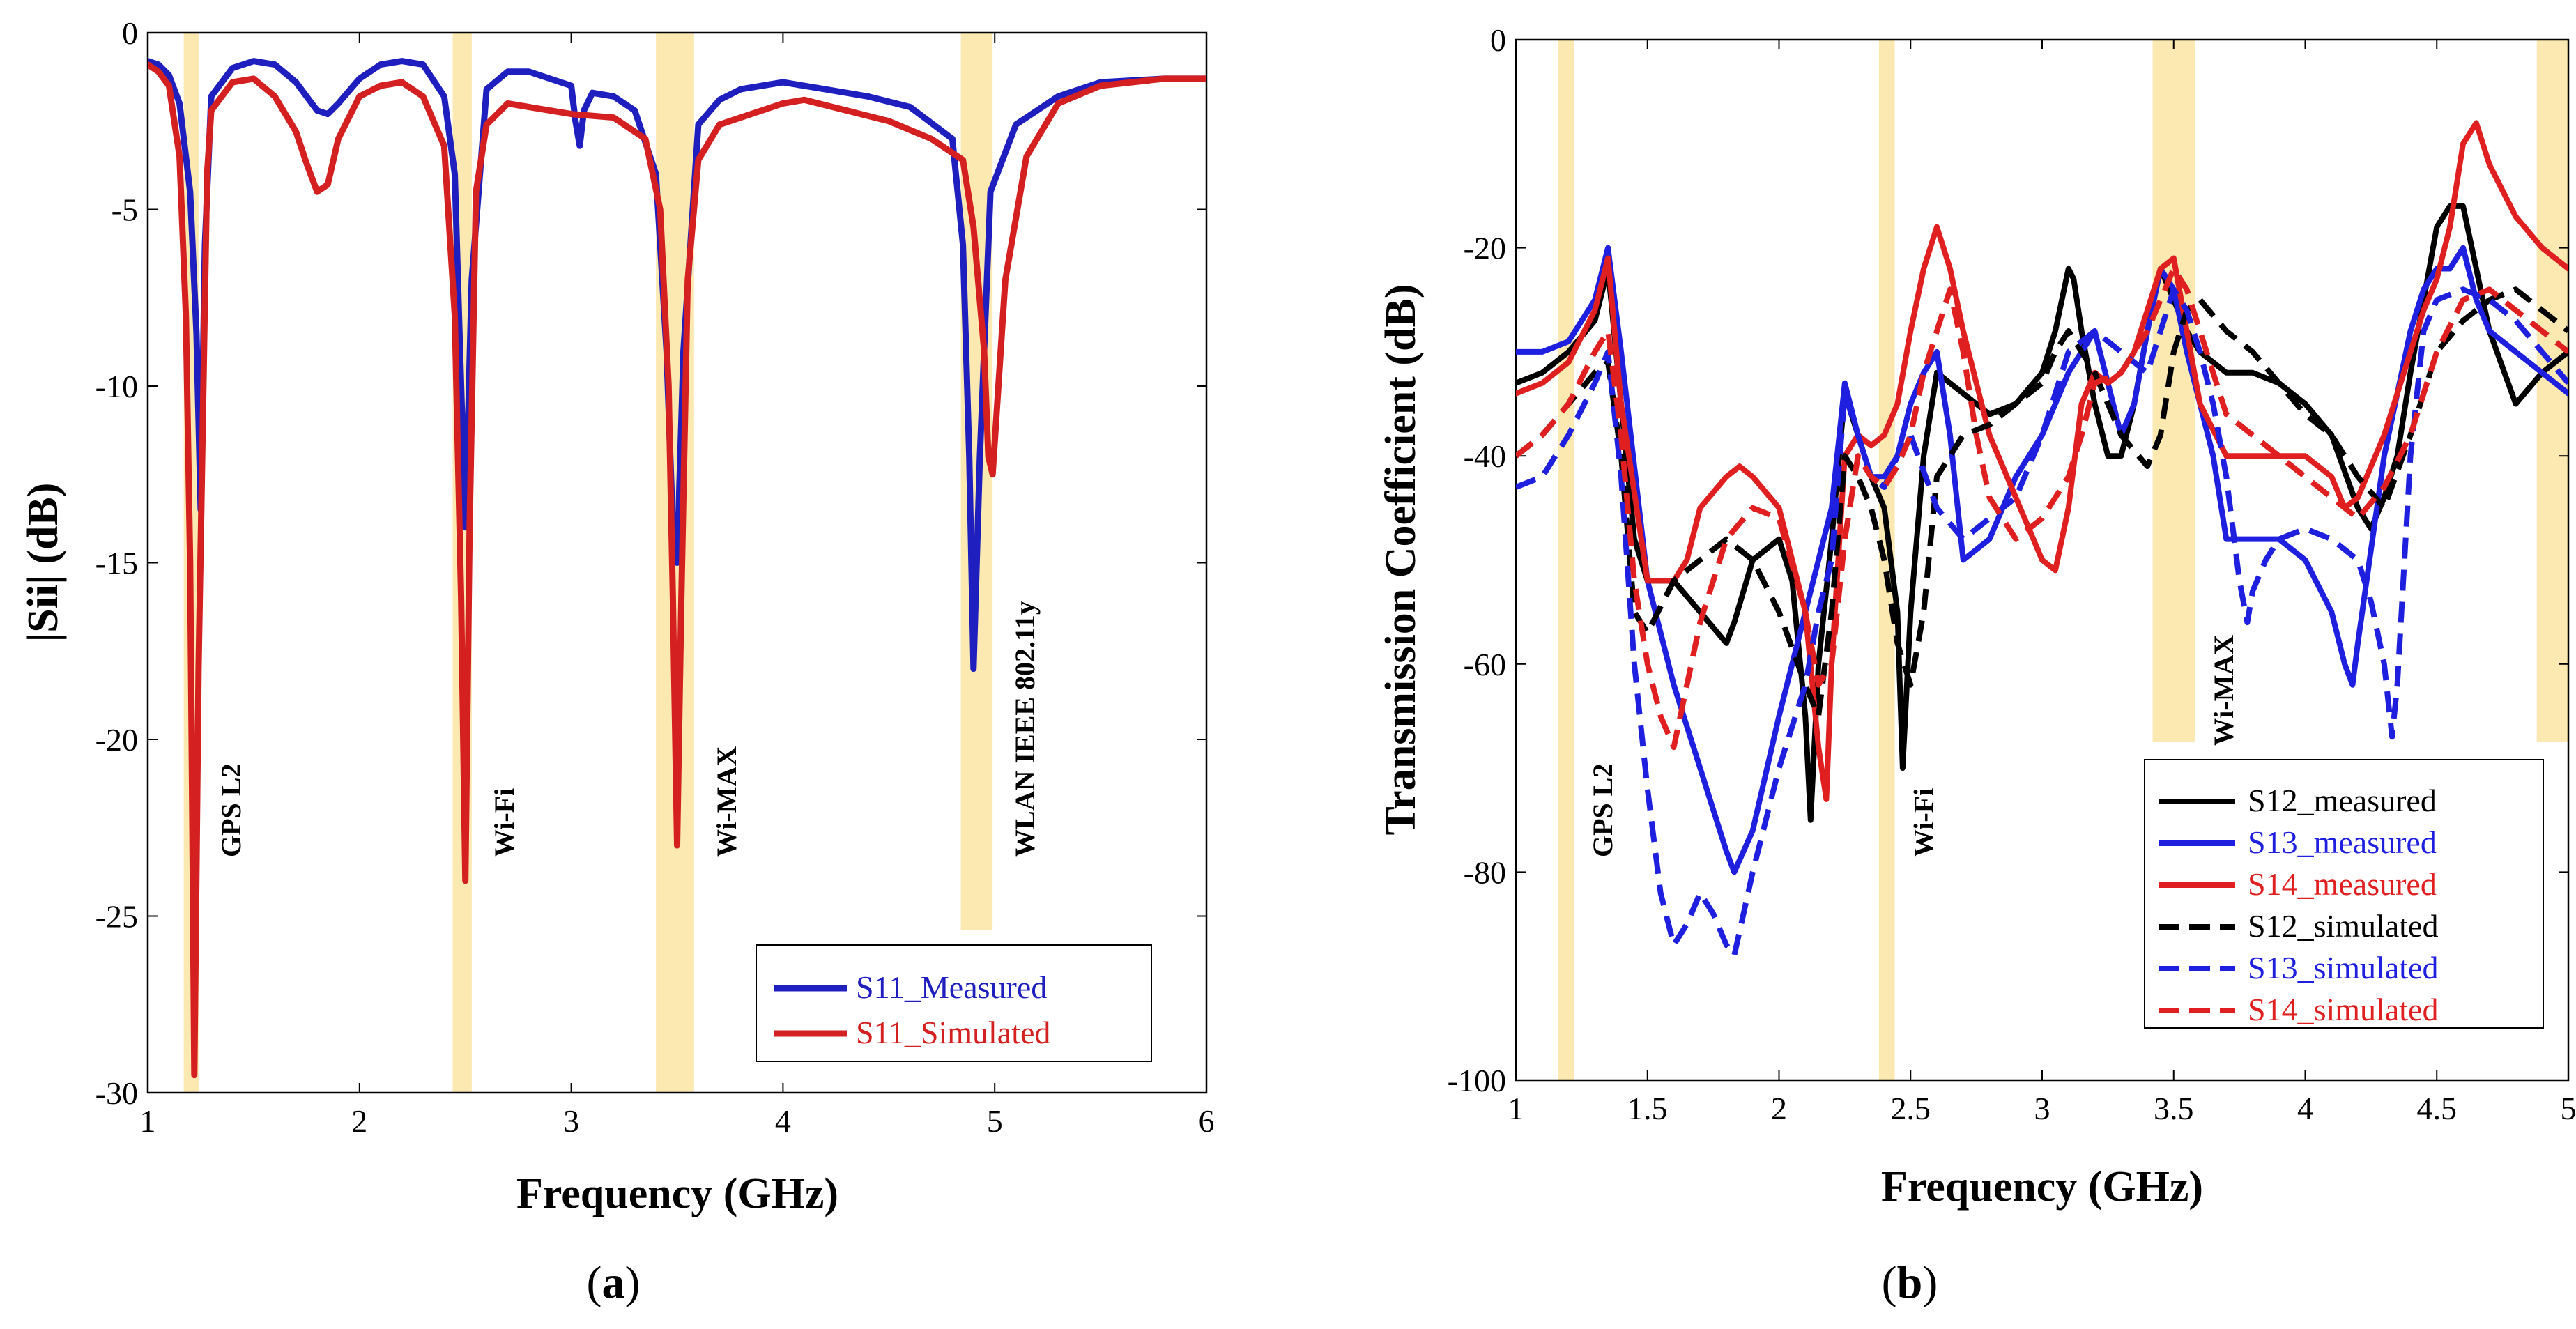  Describe the element at coordinates (116, 917) in the screenshot. I see `y-tick-label-a: -25` at that location.